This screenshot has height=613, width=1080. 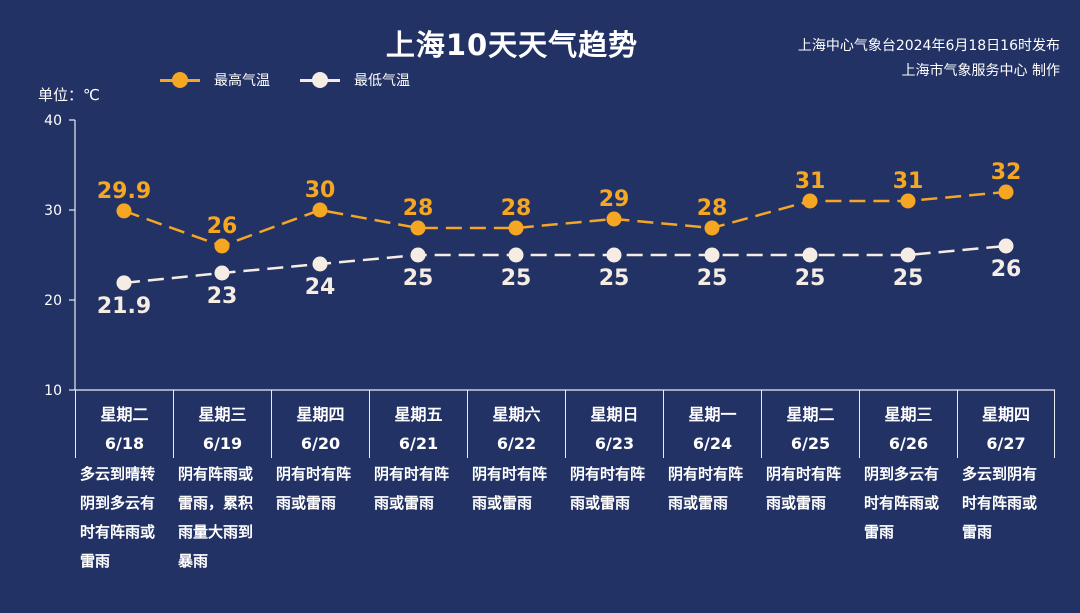 I want to click on svg-text: 32, so click(x=1006, y=172).